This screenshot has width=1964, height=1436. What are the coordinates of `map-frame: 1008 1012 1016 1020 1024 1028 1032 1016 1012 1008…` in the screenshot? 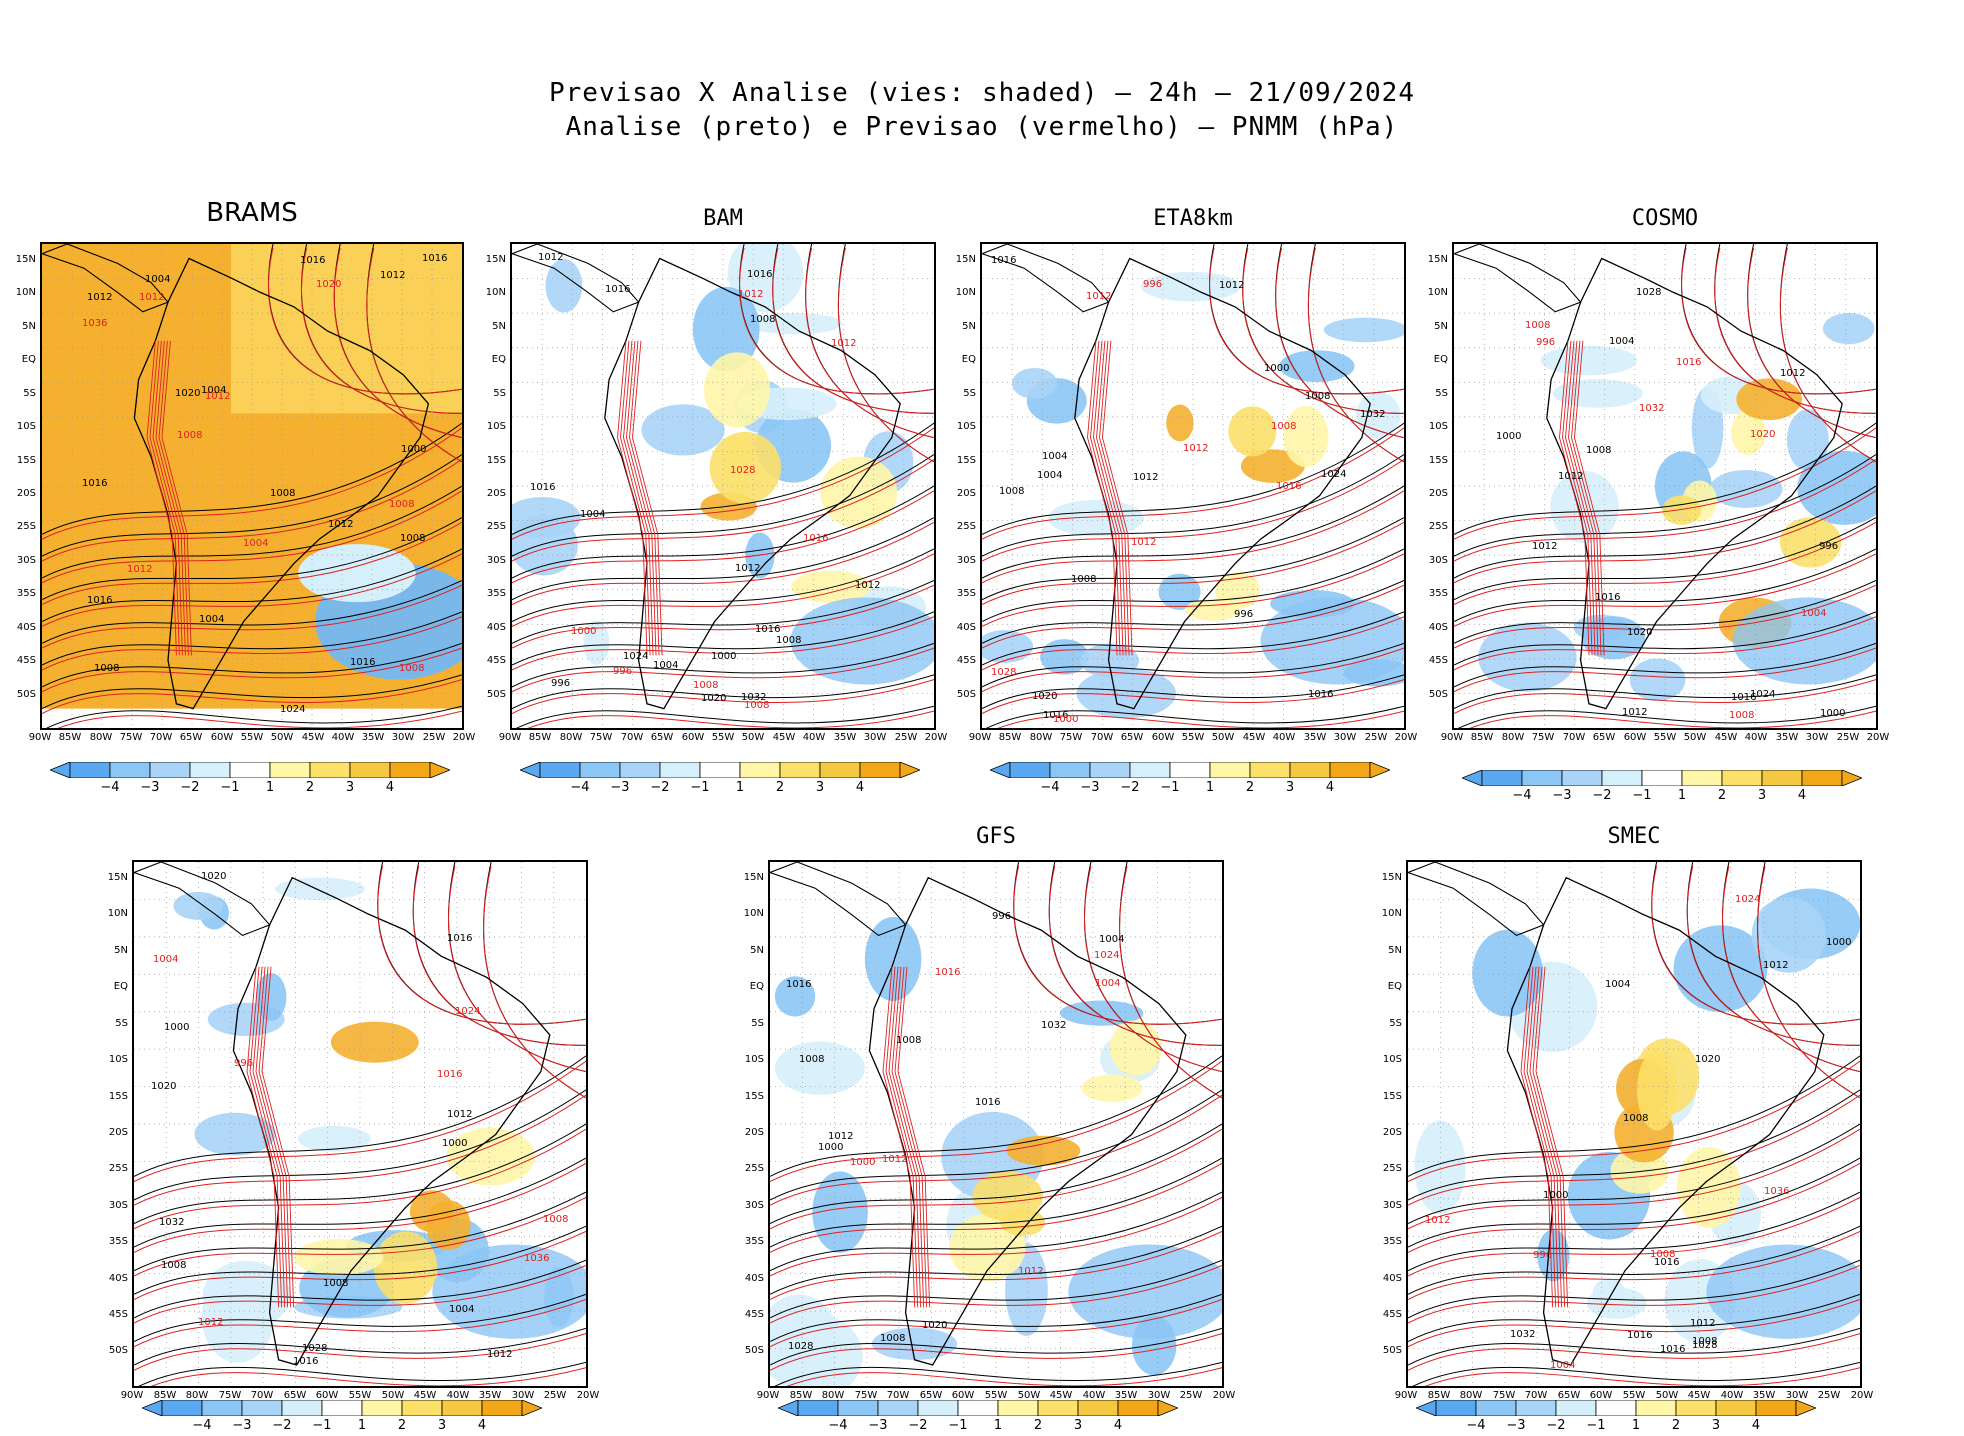 It's located at (996, 1124).